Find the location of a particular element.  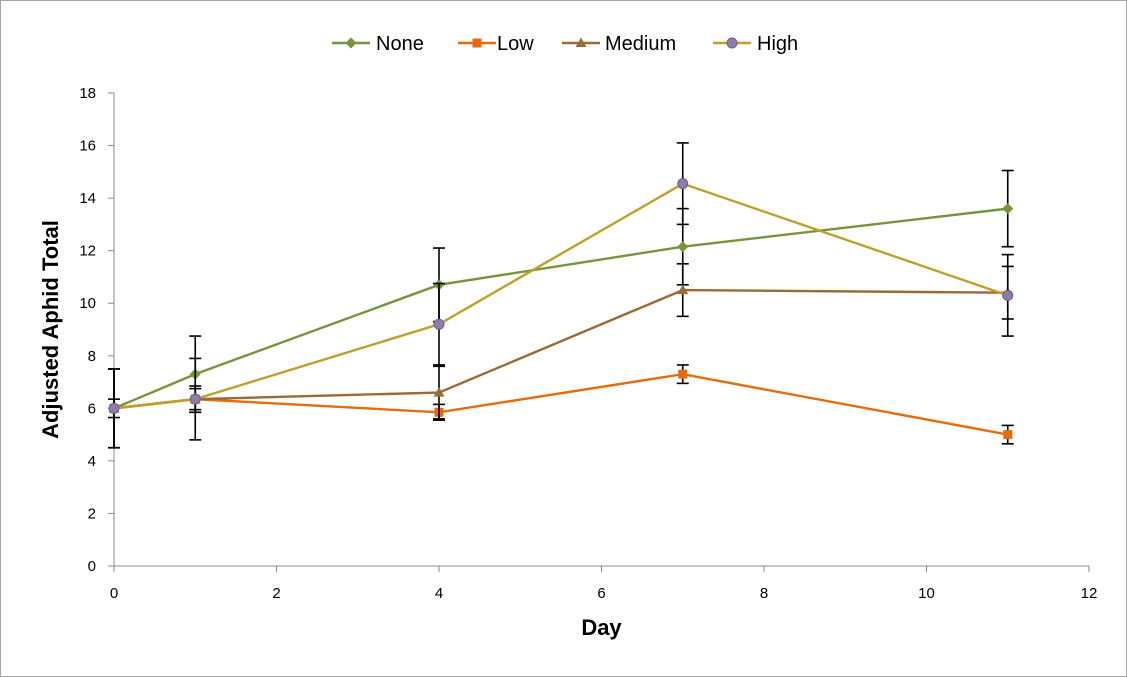

y-axis-title: Adjusted Aphid Total is located at coordinates (50, 329).